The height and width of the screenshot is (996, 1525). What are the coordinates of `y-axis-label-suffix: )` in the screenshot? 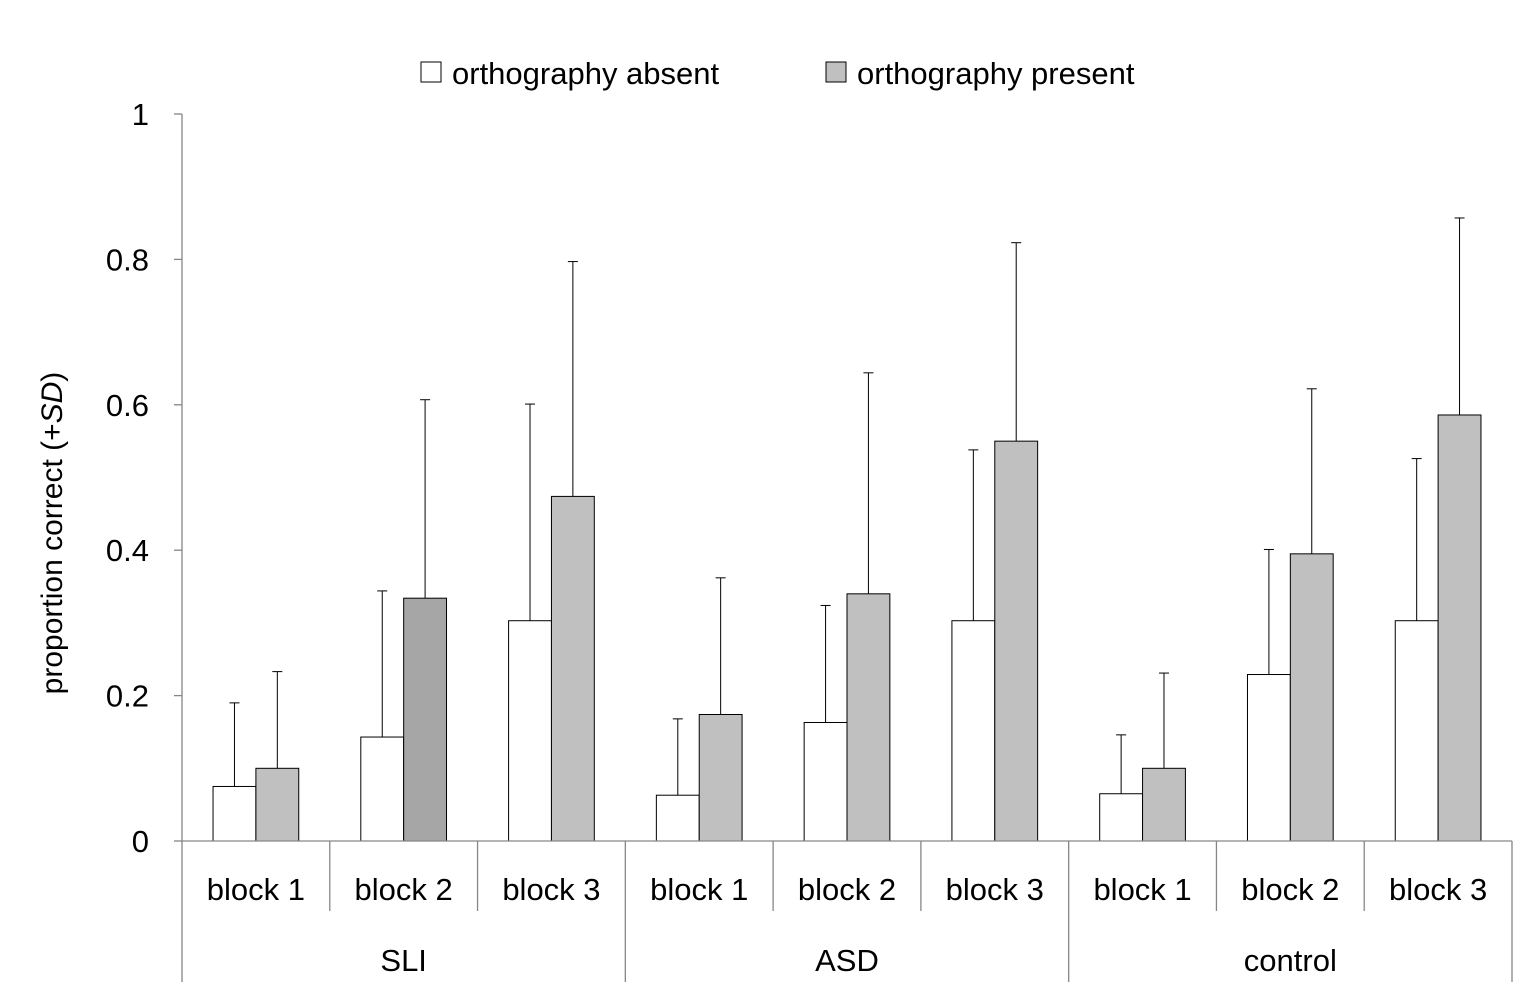 It's located at (52, 377).